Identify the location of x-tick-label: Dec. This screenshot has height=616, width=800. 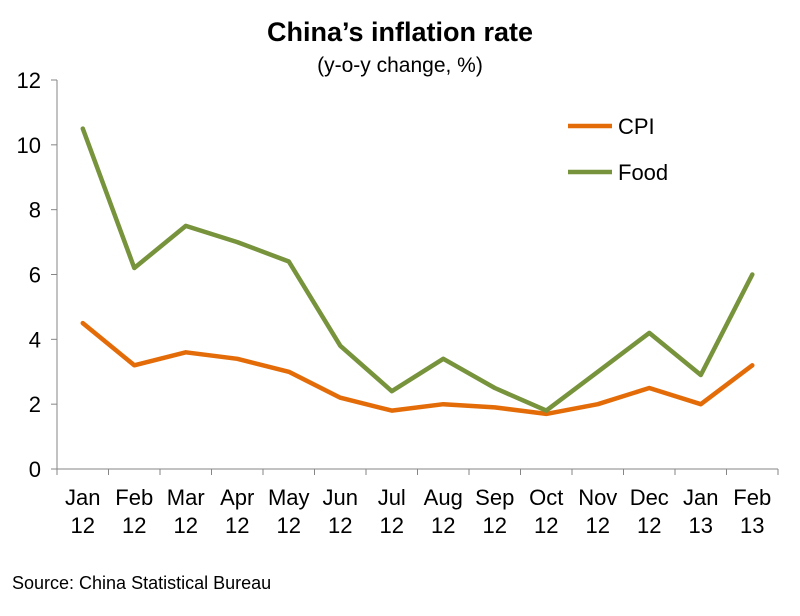
(649, 497).